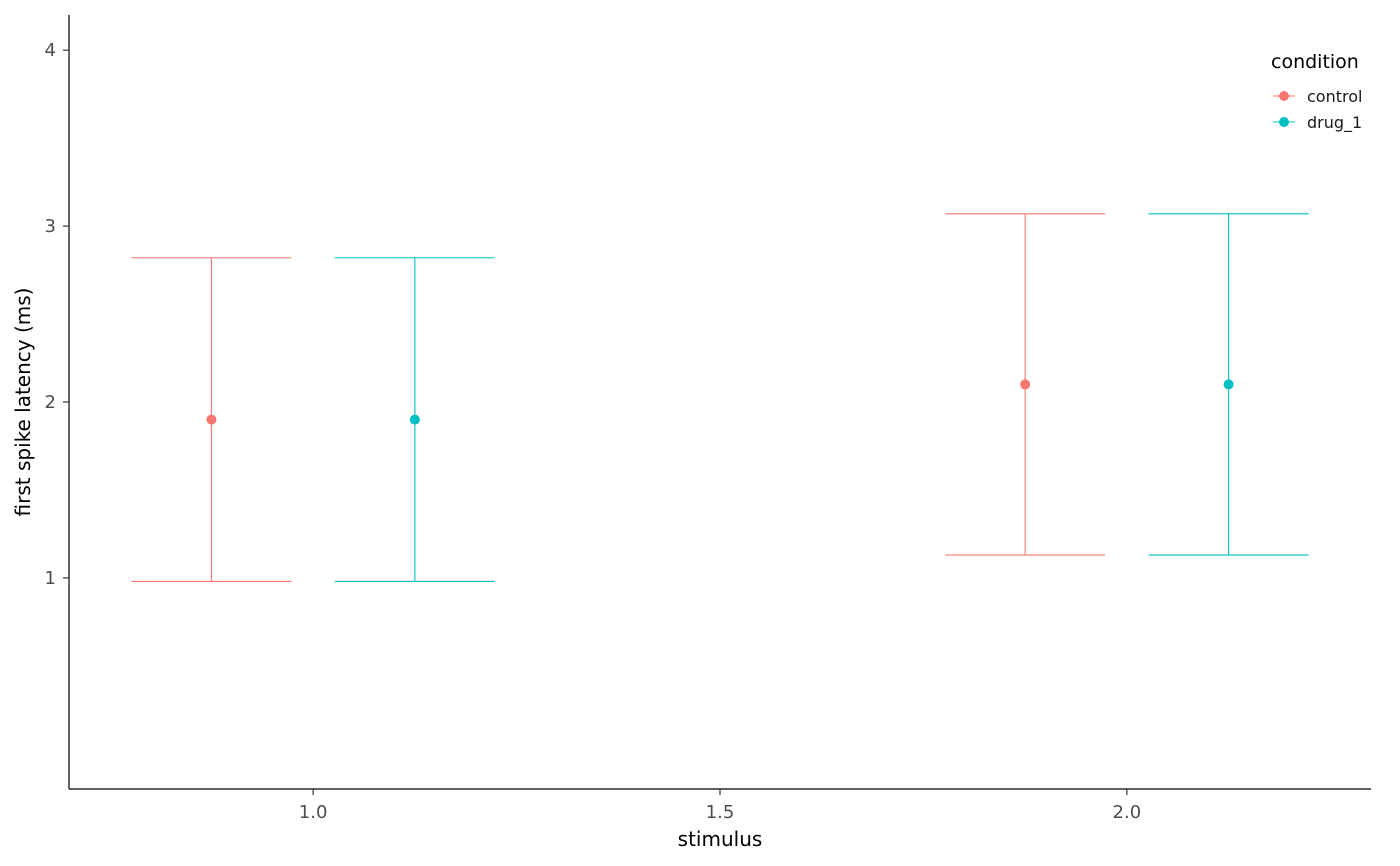 This screenshot has height=866, width=1400. I want to click on x-tick-label: 2.0, so click(1127, 812).